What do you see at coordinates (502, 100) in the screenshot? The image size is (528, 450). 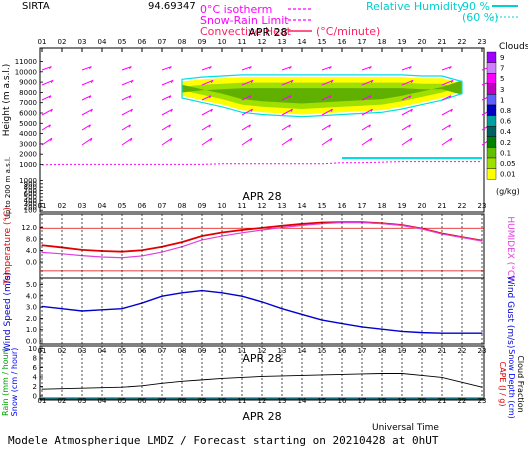 I see `cloud-scale-label: 1` at bounding box center [502, 100].